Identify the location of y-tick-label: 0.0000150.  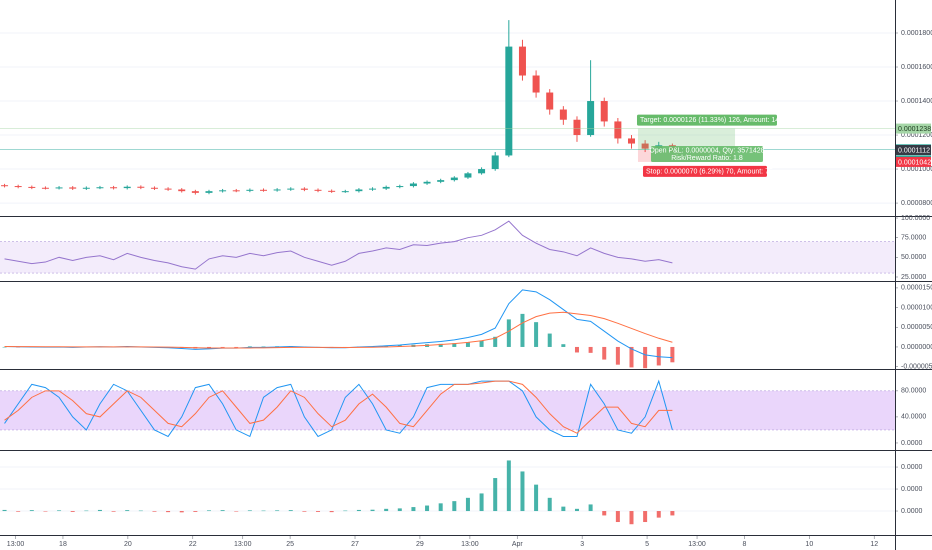
(916, 288).